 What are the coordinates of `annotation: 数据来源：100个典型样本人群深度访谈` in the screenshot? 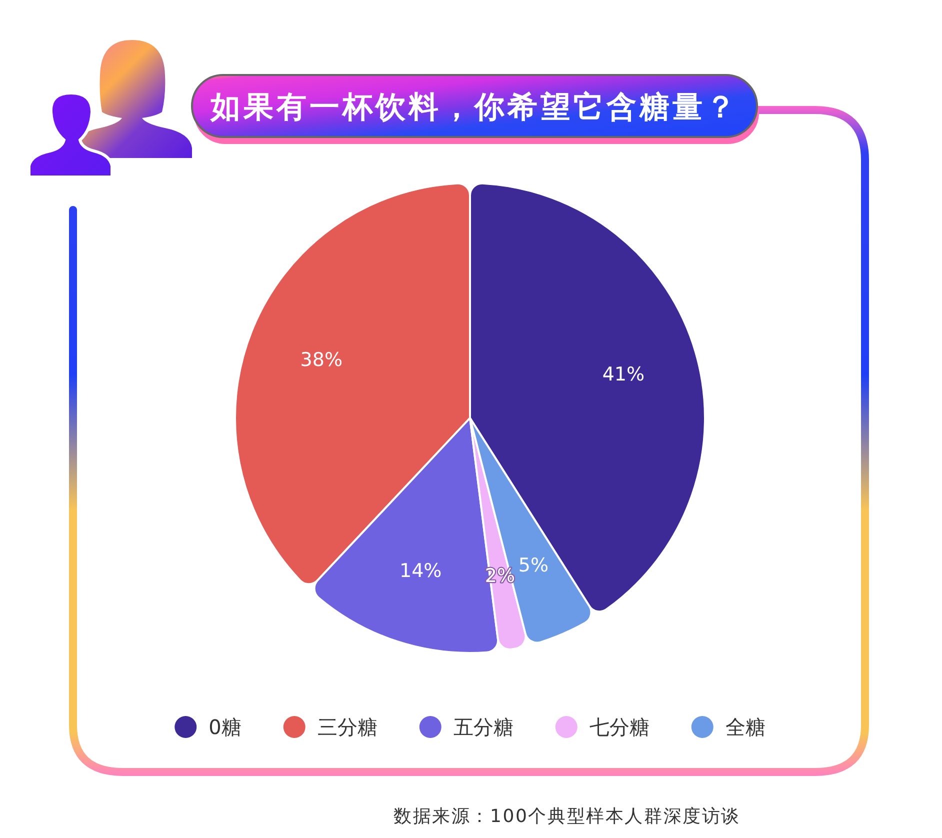 It's located at (567, 816).